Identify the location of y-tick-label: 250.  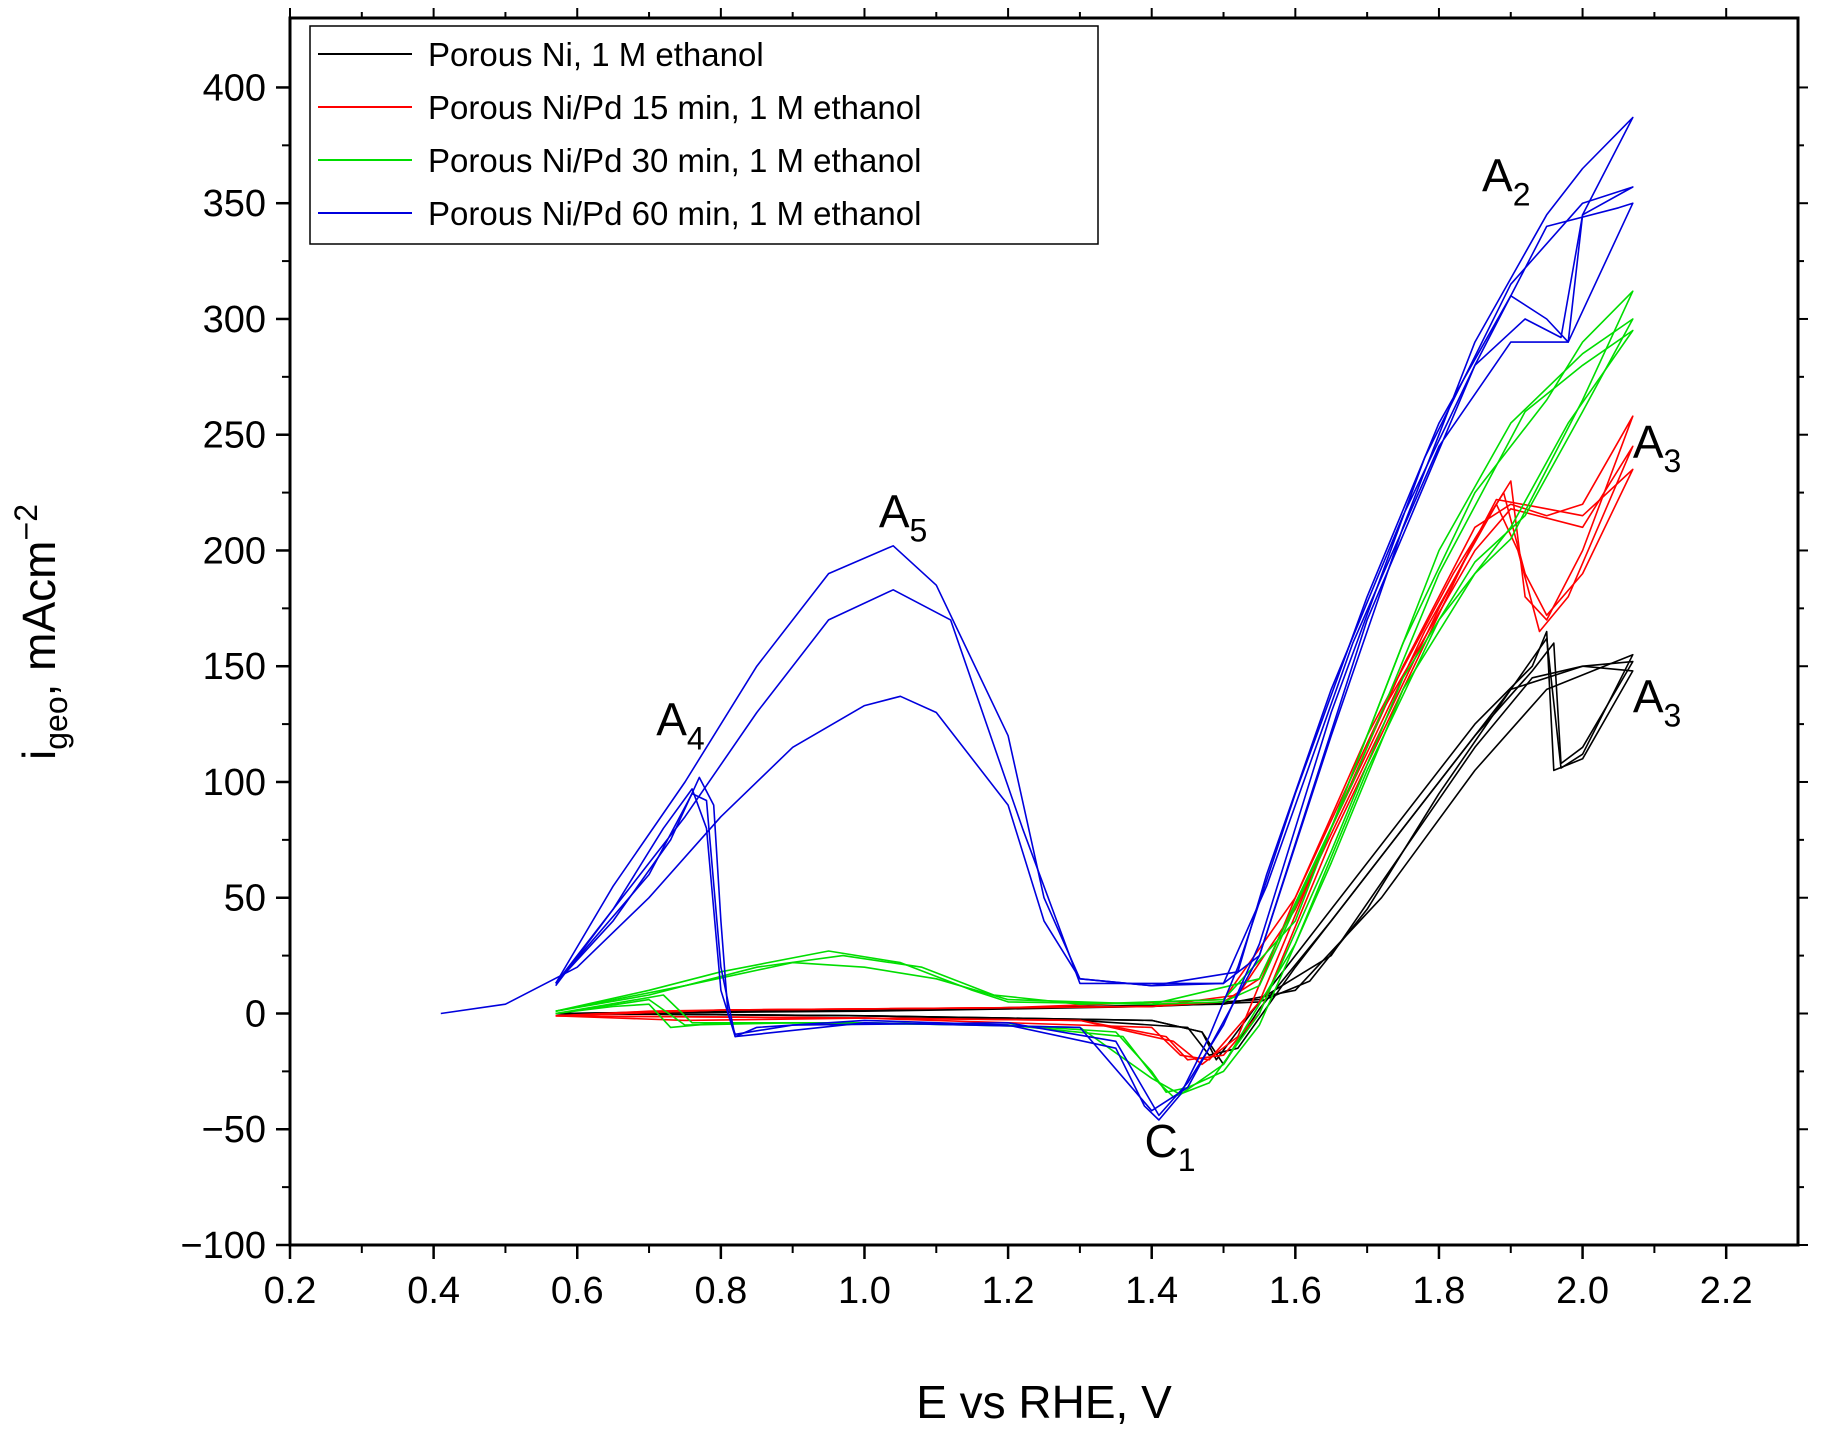
(234, 436).